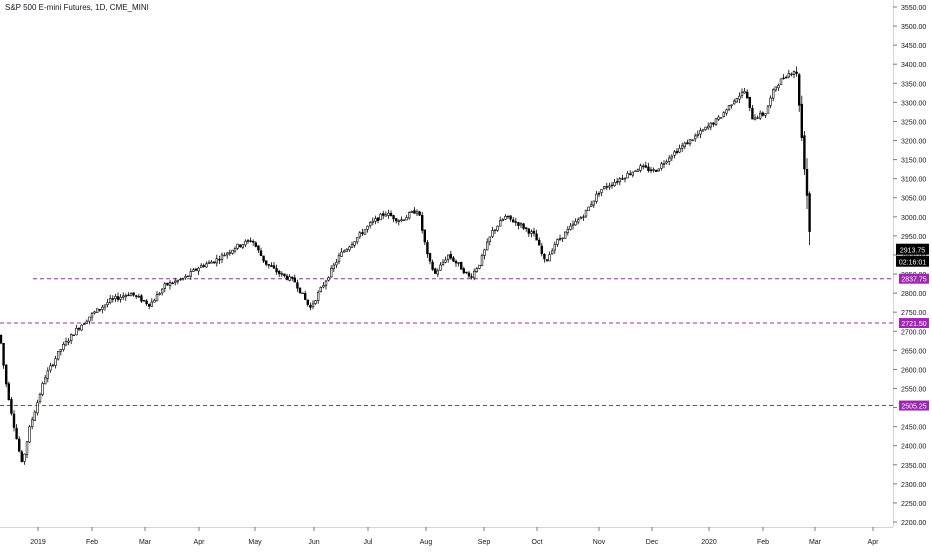 The image size is (932, 555). I want to click on x-tick-label: 2020, so click(709, 542).